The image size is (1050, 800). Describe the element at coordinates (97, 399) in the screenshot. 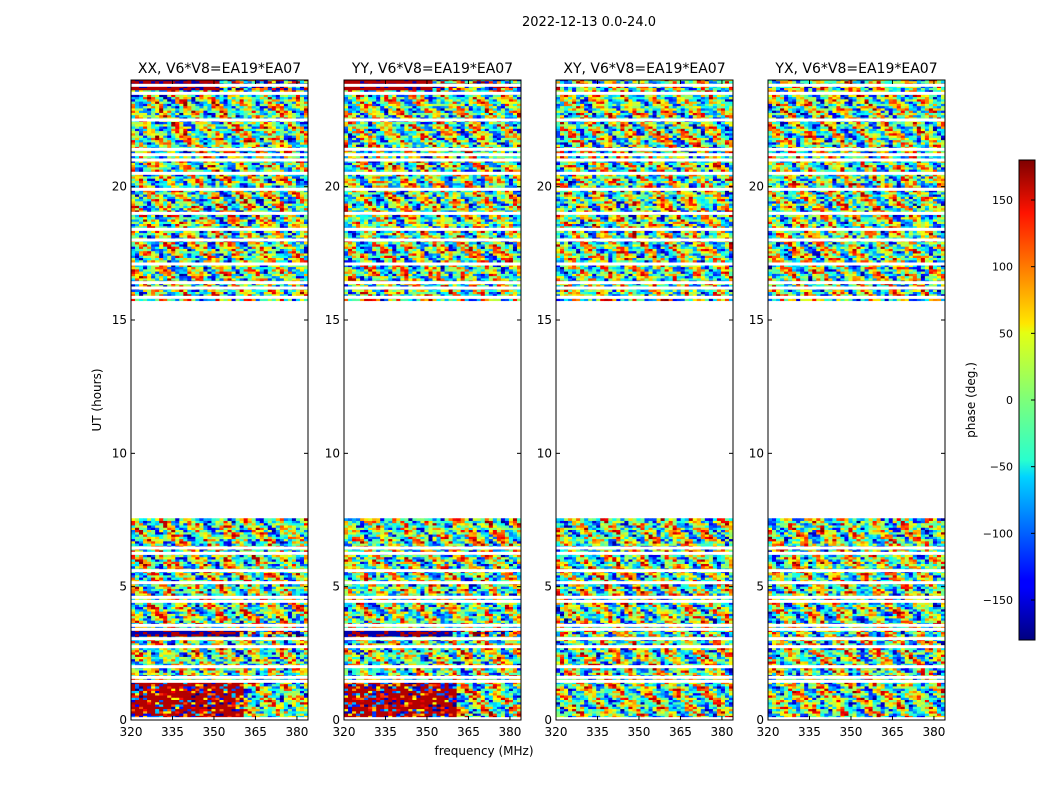

I see `y-axis-label: UT (hours)` at that location.